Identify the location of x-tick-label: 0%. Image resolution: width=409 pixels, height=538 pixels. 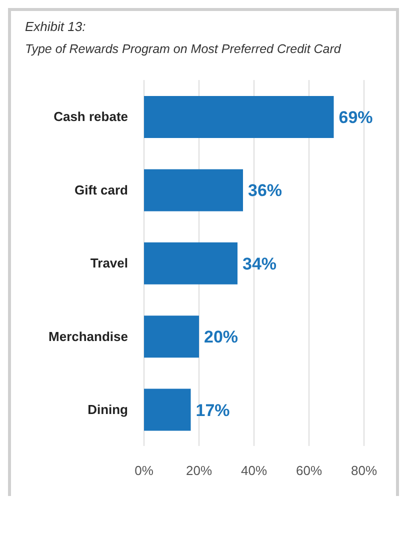
(144, 470).